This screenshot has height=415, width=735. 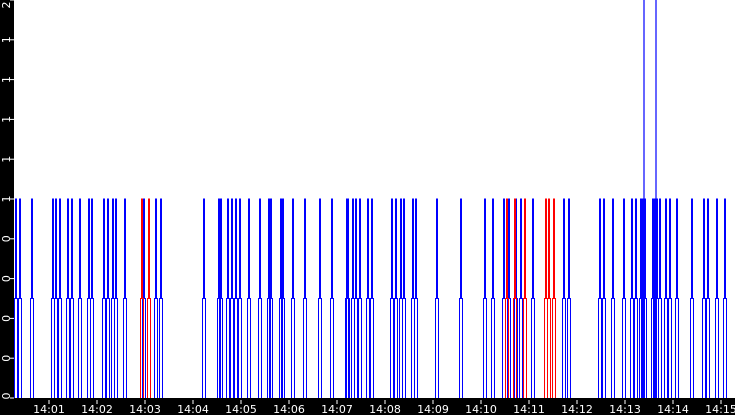 What do you see at coordinates (289, 409) in the screenshot?
I see `x-tick-label: 14:06` at bounding box center [289, 409].